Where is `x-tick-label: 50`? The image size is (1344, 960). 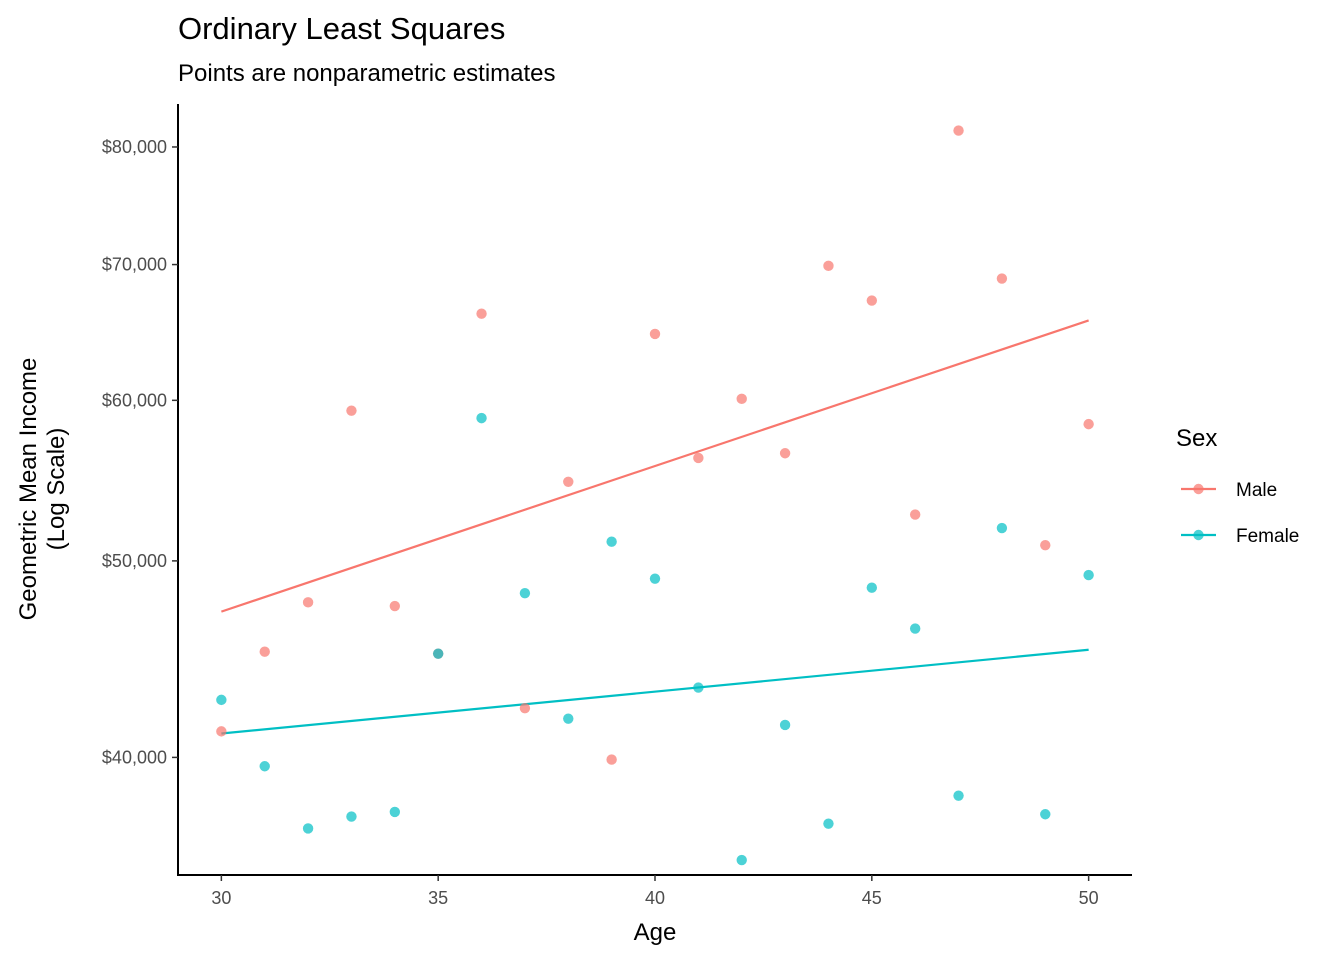
x-tick-label: 50 is located at coordinates (1089, 898).